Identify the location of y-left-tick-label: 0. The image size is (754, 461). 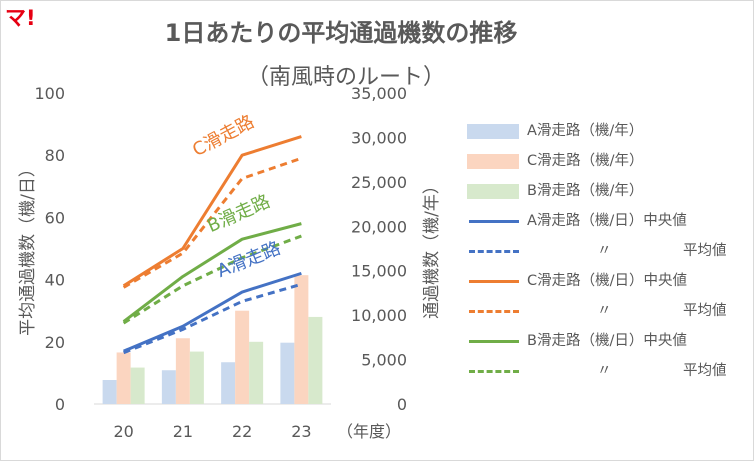
(60, 404).